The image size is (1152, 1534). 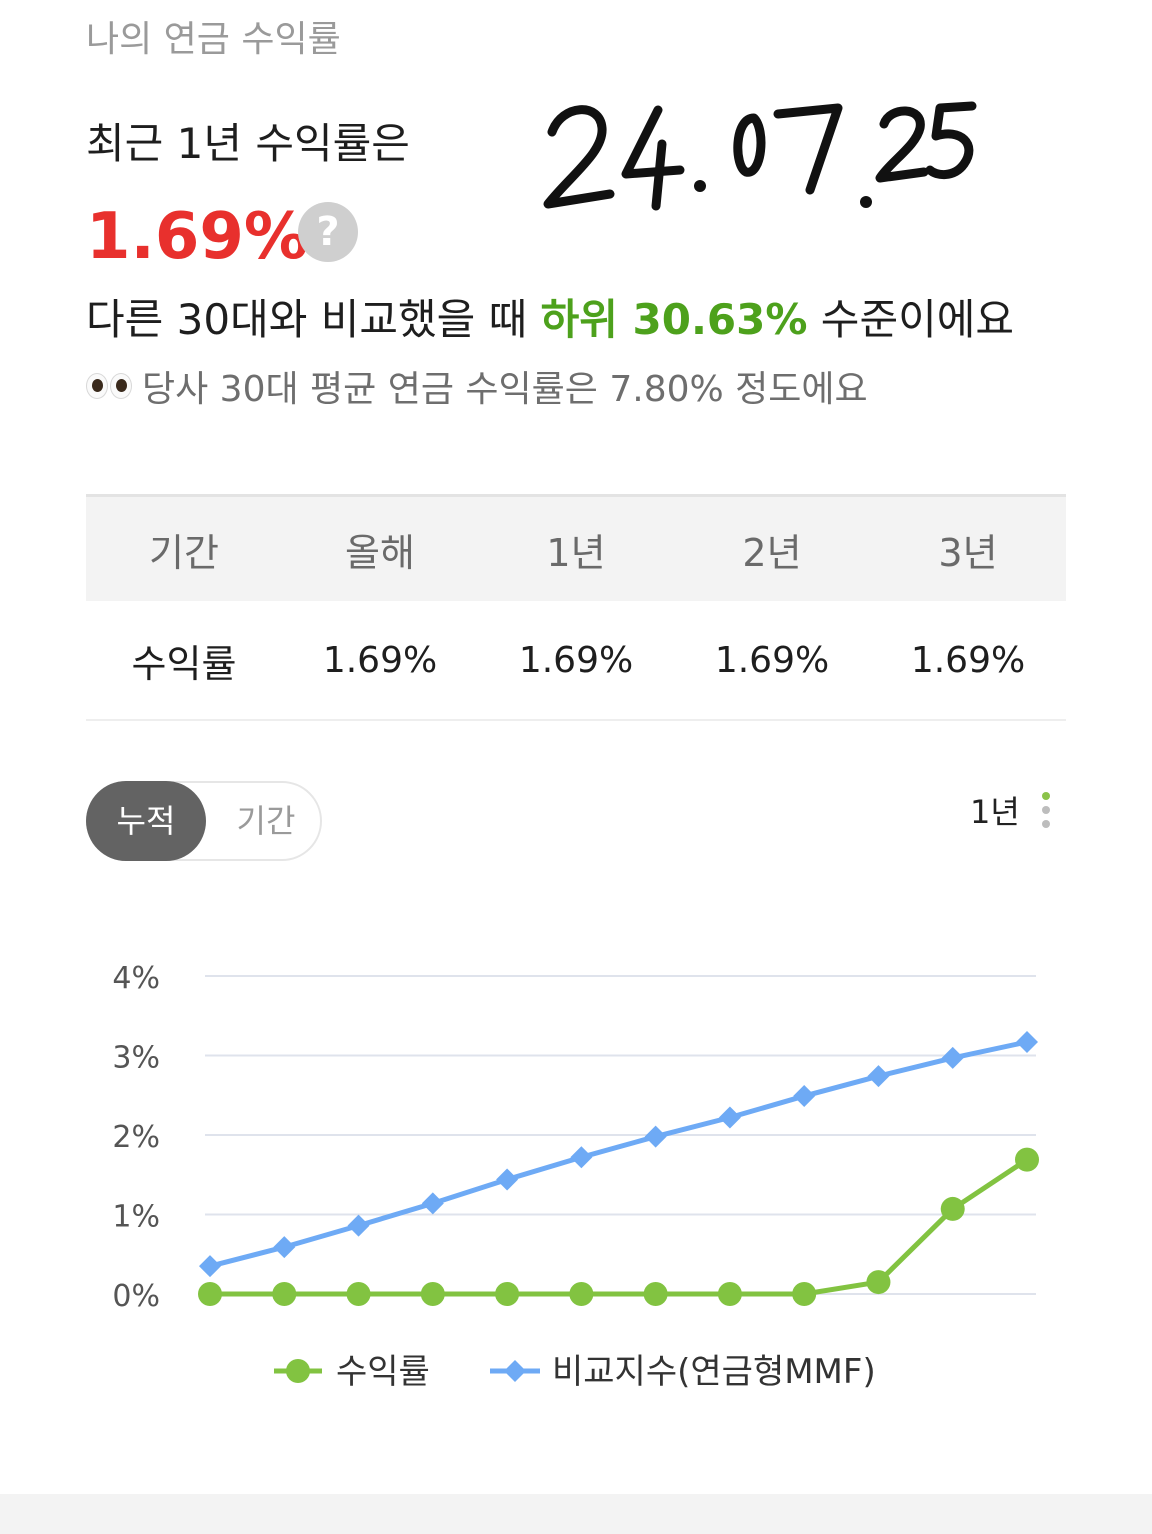 What do you see at coordinates (328, 232) in the screenshot?
I see `question-circle-icon: ?` at bounding box center [328, 232].